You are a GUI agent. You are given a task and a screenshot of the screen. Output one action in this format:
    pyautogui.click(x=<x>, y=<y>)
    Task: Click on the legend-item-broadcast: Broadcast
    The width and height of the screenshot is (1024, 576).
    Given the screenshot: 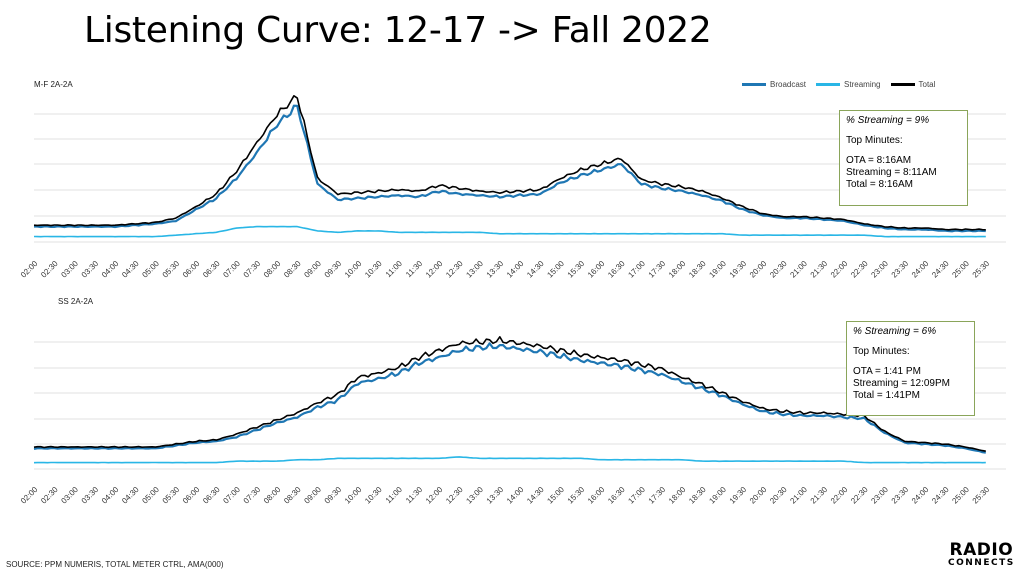 What is the action you would take?
    pyautogui.click(x=774, y=84)
    